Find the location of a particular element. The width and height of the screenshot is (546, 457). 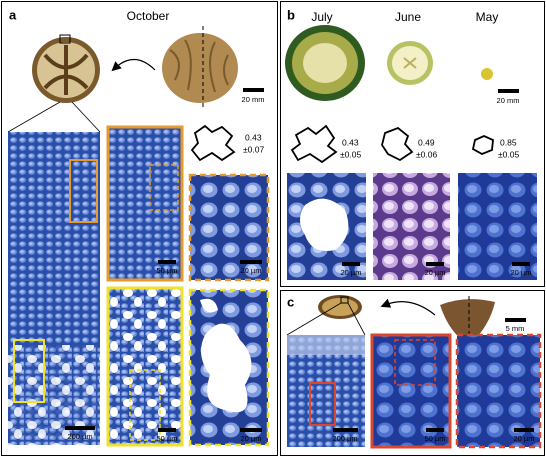

walnut-photo is located at coordinates (200, 68).